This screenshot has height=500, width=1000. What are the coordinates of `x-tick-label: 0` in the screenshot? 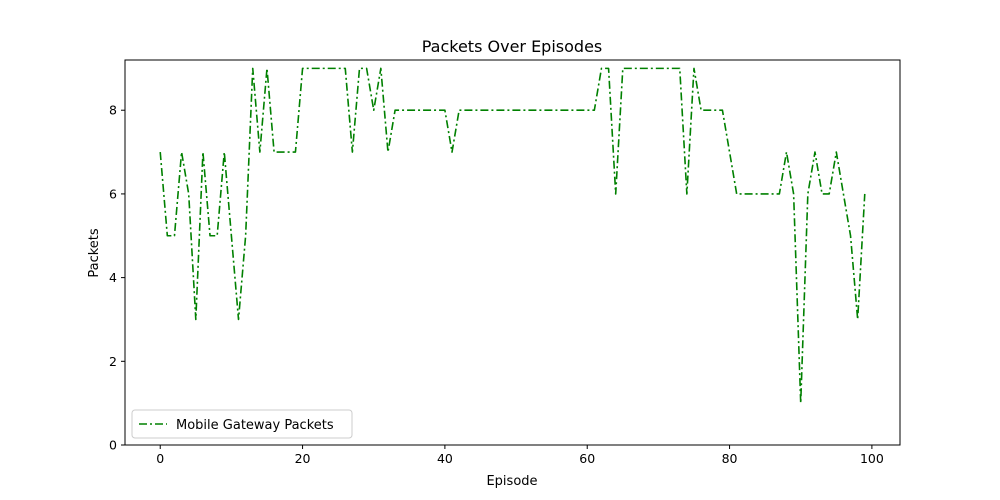 It's located at (160, 458).